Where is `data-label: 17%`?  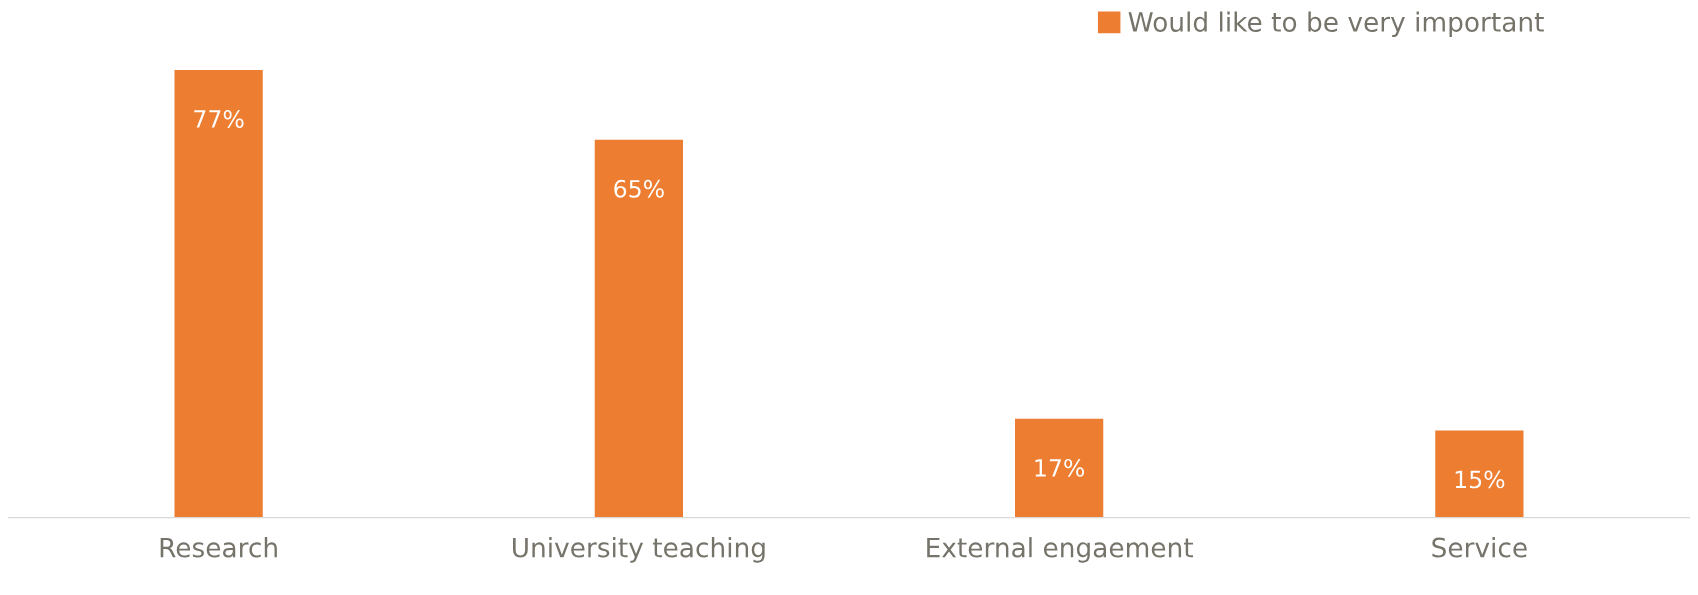
data-label: 17% is located at coordinates (1060, 467).